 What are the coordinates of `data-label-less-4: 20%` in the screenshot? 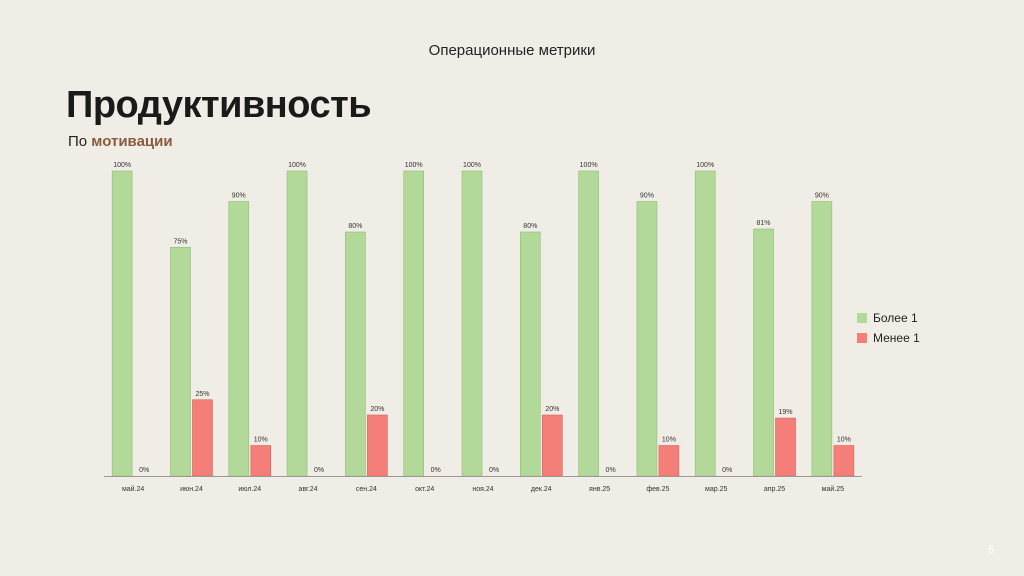 It's located at (377, 409).